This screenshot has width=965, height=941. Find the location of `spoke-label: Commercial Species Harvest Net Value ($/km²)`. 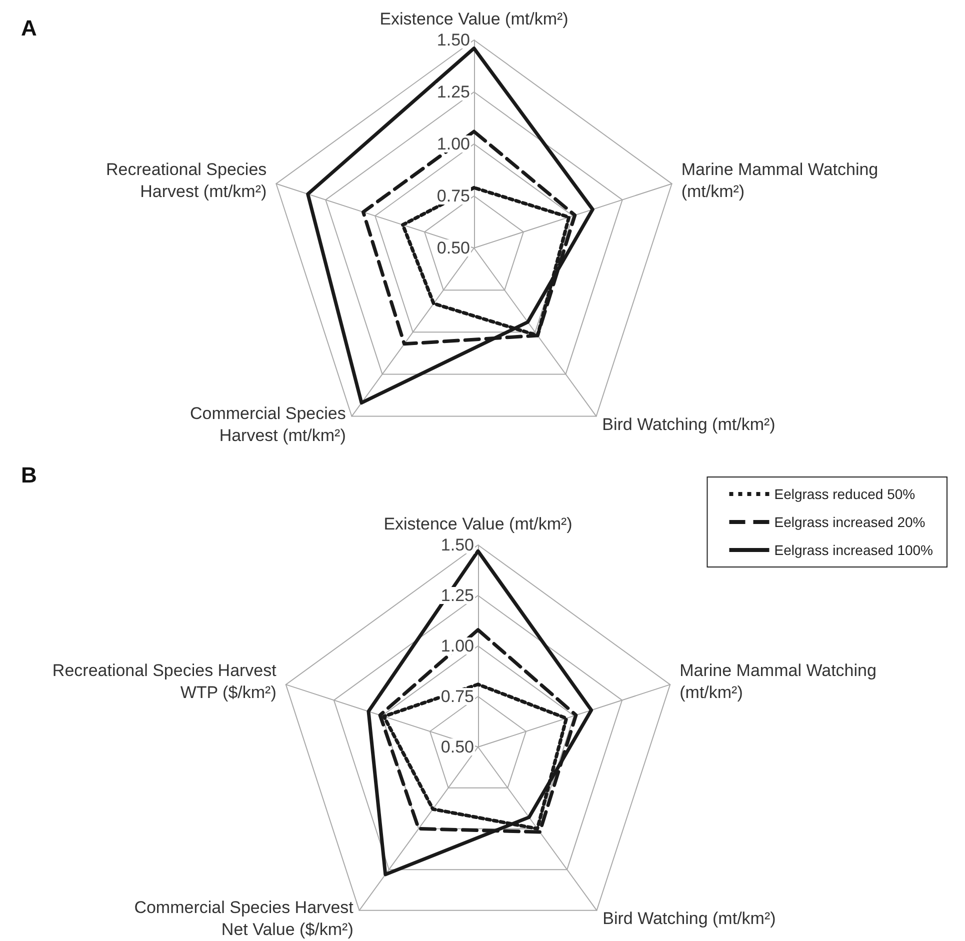

spoke-label: Commercial Species Harvest Net Value ($/km²) is located at coordinates (244, 919).